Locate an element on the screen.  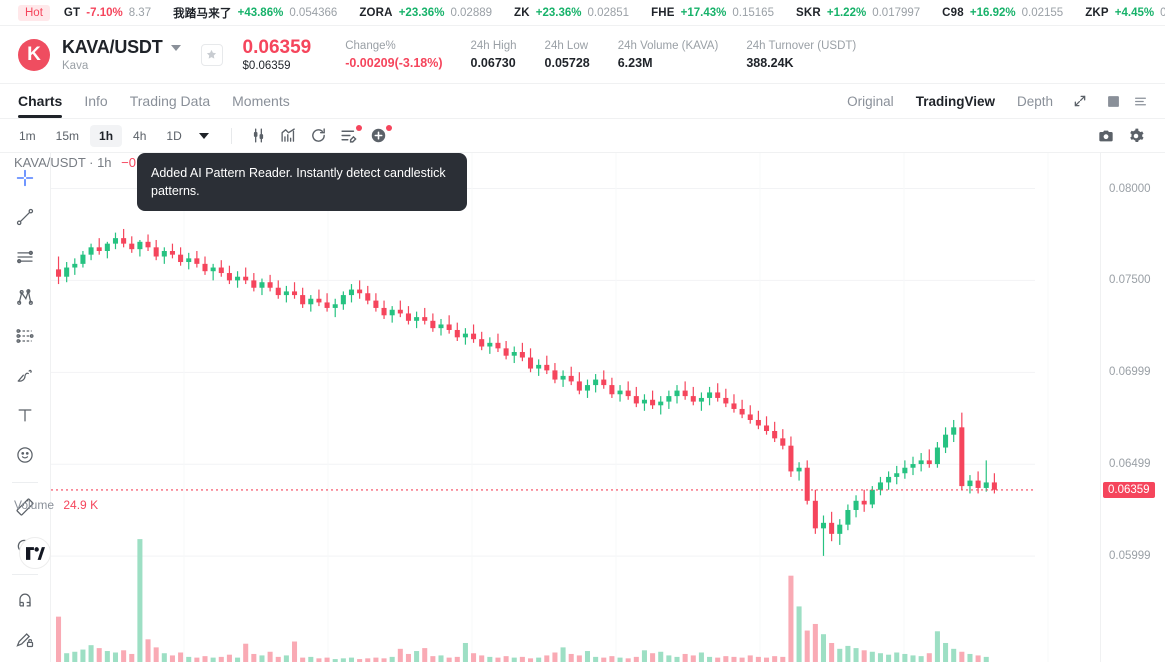
star-icon is located at coordinates (211, 54).